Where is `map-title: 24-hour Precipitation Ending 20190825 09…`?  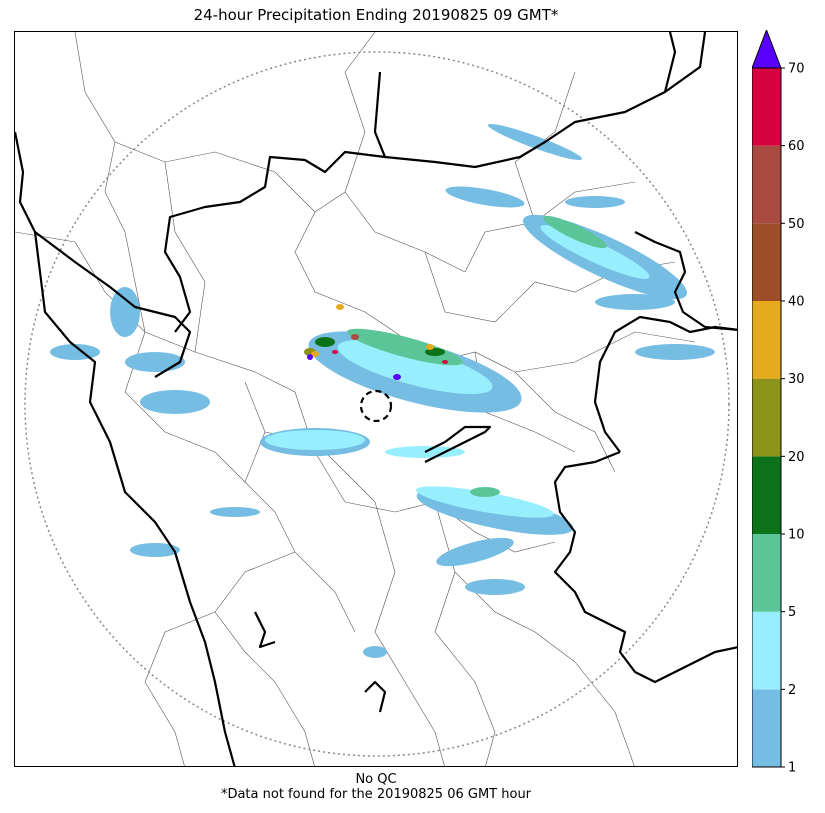 map-title: 24-hour Precipitation Ending 20190825 09… is located at coordinates (376, 15).